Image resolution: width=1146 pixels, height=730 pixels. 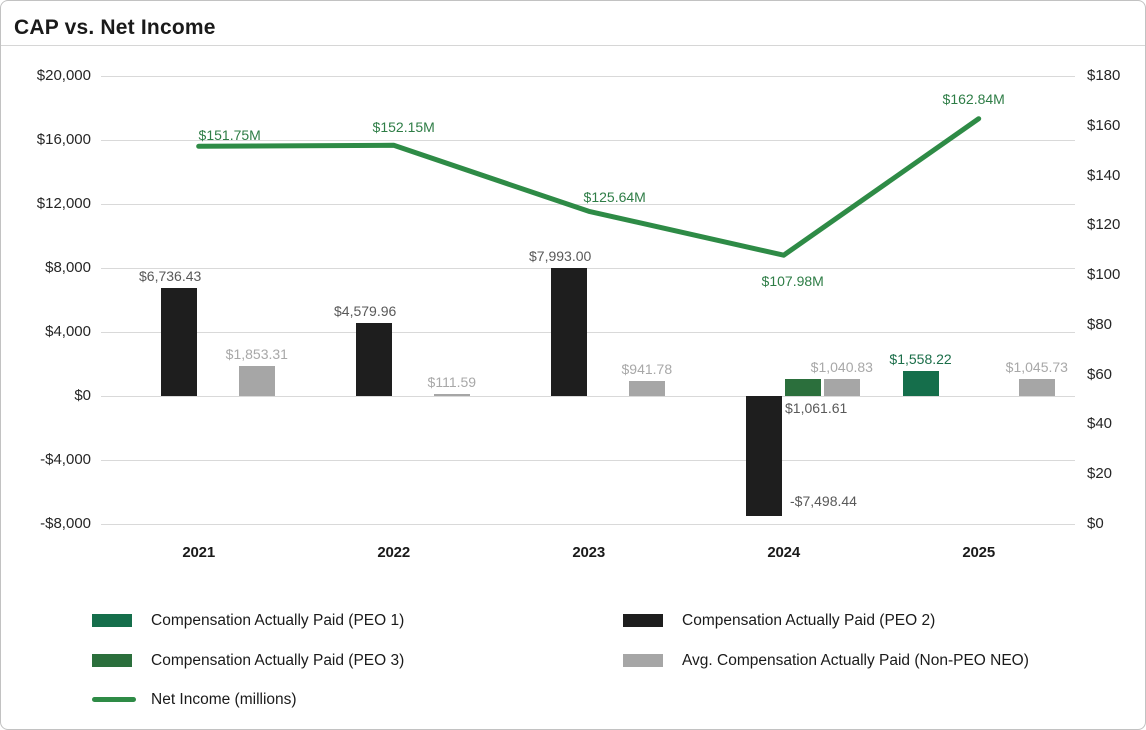 I want to click on left-axis-tick: $8,000, so click(x=68, y=267).